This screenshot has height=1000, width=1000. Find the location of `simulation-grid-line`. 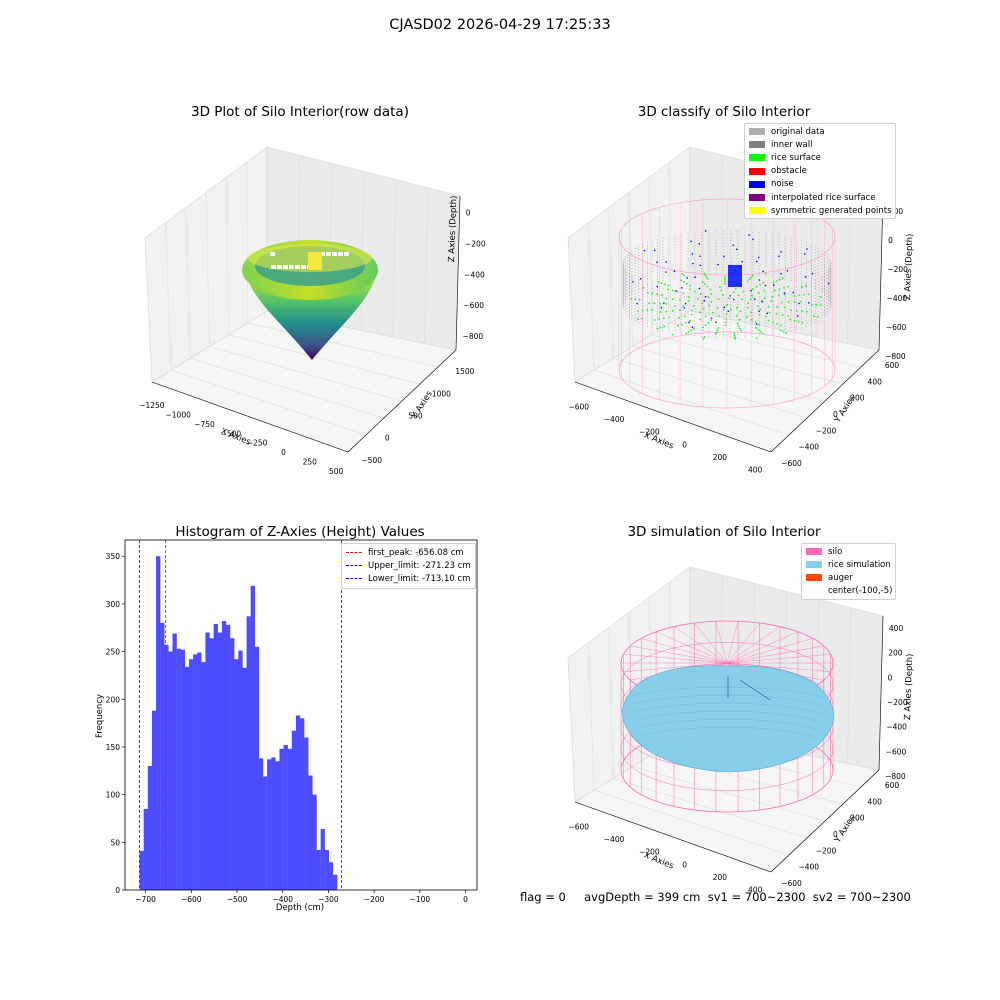

simulation-grid-line is located at coordinates (692, 822).